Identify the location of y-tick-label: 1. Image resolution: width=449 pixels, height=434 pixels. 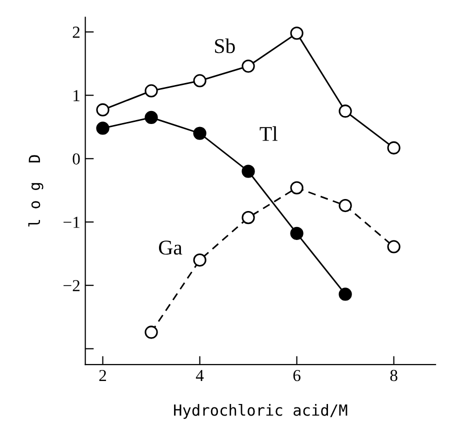
(77, 96).